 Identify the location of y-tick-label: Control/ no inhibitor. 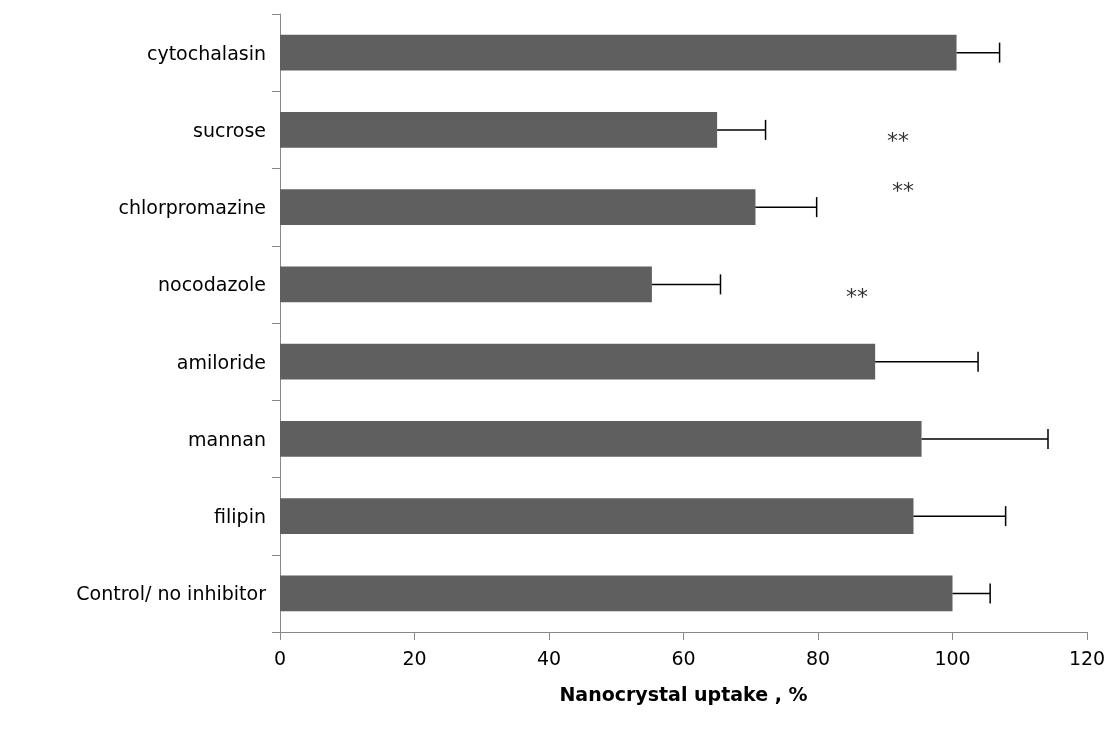
(171, 593).